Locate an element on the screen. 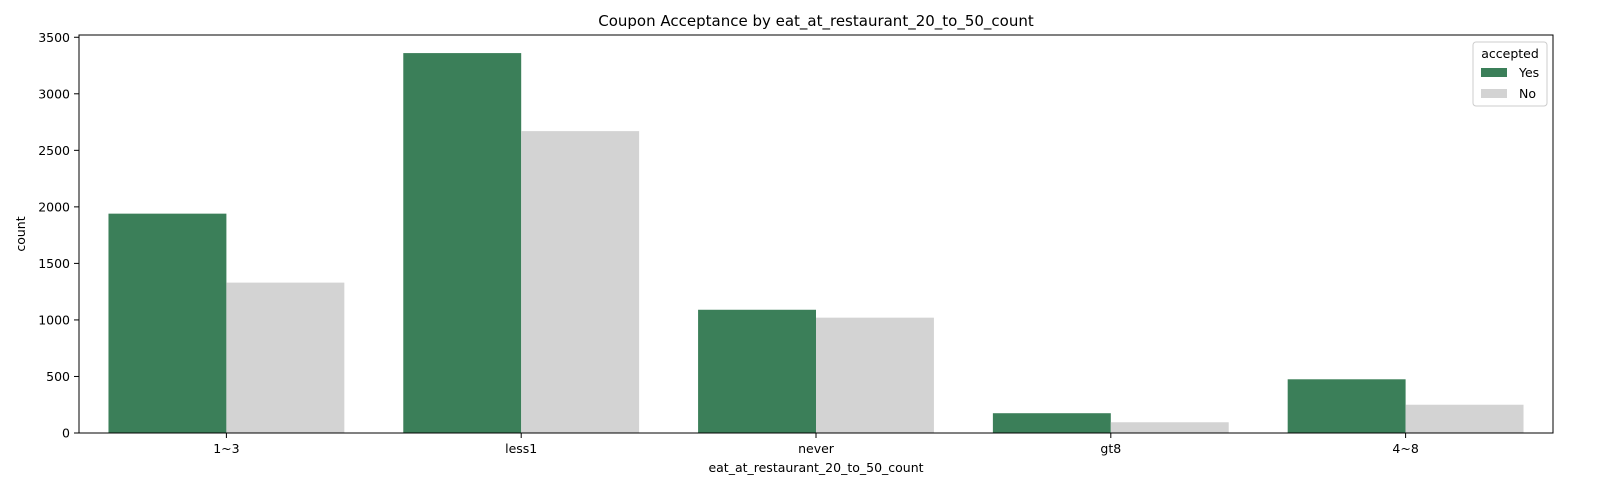 The width and height of the screenshot is (1600, 500). legend-title: accepted is located at coordinates (1510, 53).